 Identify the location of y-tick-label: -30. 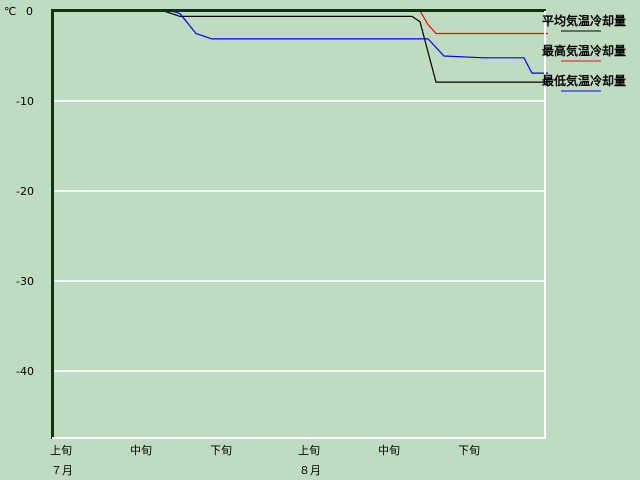
(25, 281).